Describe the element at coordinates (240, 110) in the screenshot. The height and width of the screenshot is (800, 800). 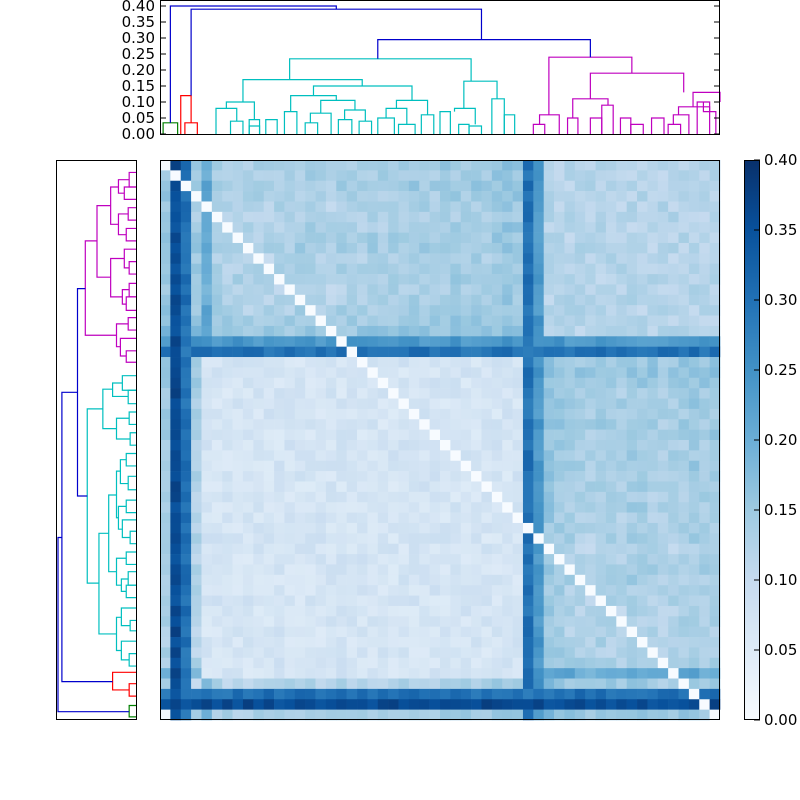
I see `top-dendrogram-link` at that location.